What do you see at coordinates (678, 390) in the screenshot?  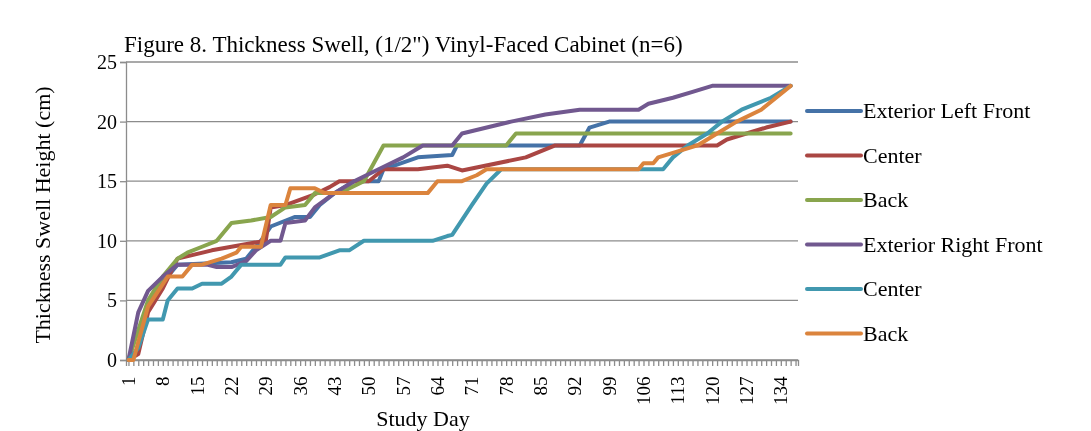 I see `x-tick-label: 113` at bounding box center [678, 390].